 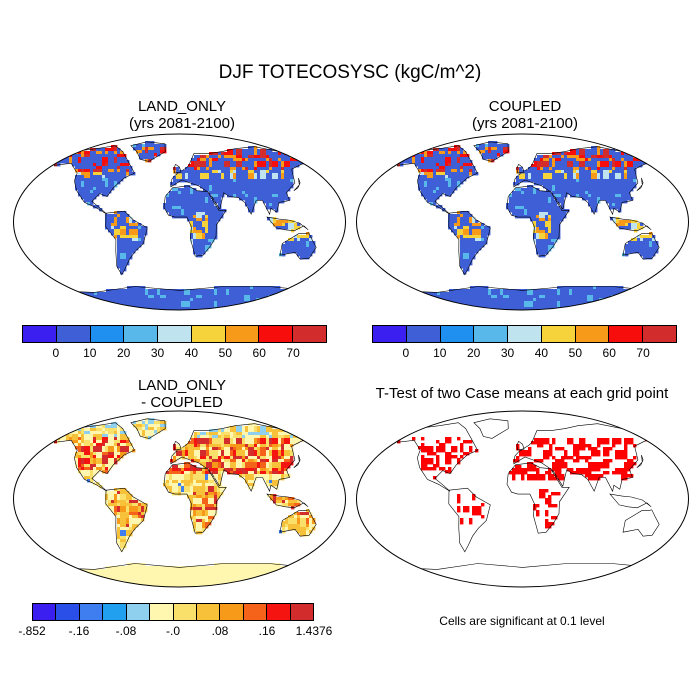 What do you see at coordinates (79, 631) in the screenshot?
I see `colorbar-tick-label: -.16` at bounding box center [79, 631].